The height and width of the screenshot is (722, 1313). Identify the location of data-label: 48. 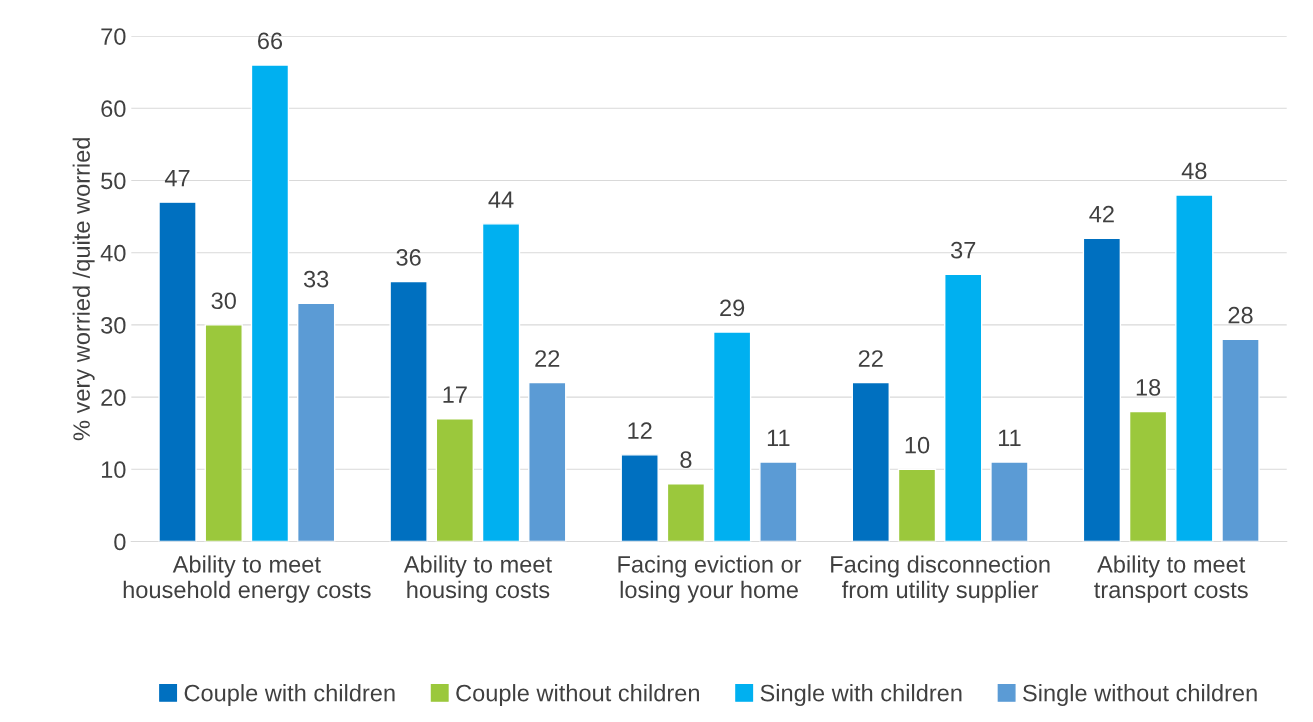
(1194, 171).